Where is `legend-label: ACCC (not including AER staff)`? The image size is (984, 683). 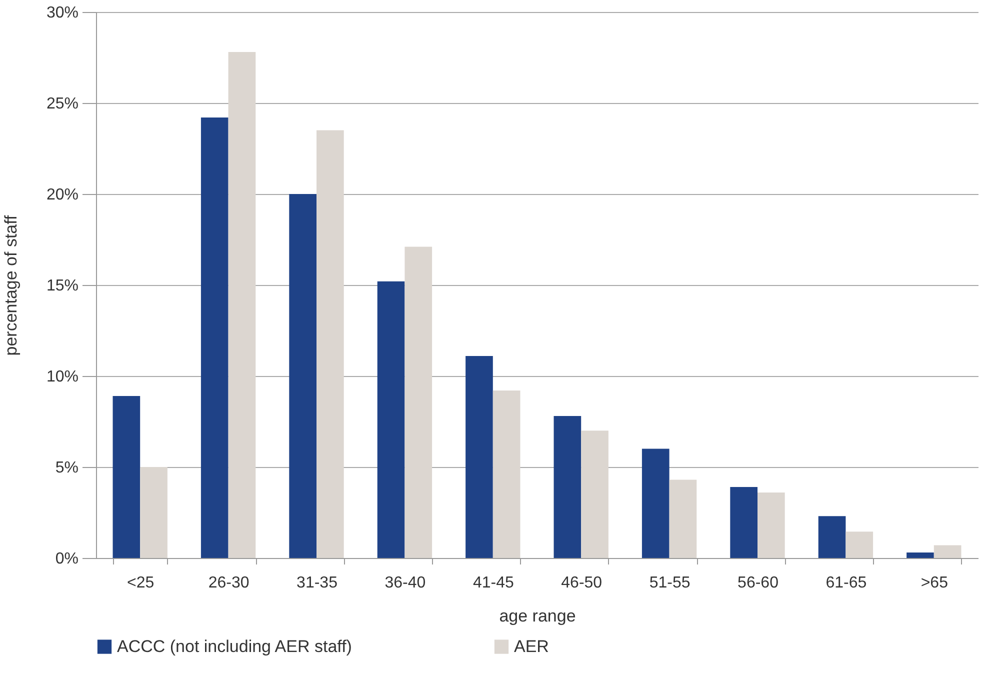 legend-label: ACCC (not including AER staff) is located at coordinates (234, 646).